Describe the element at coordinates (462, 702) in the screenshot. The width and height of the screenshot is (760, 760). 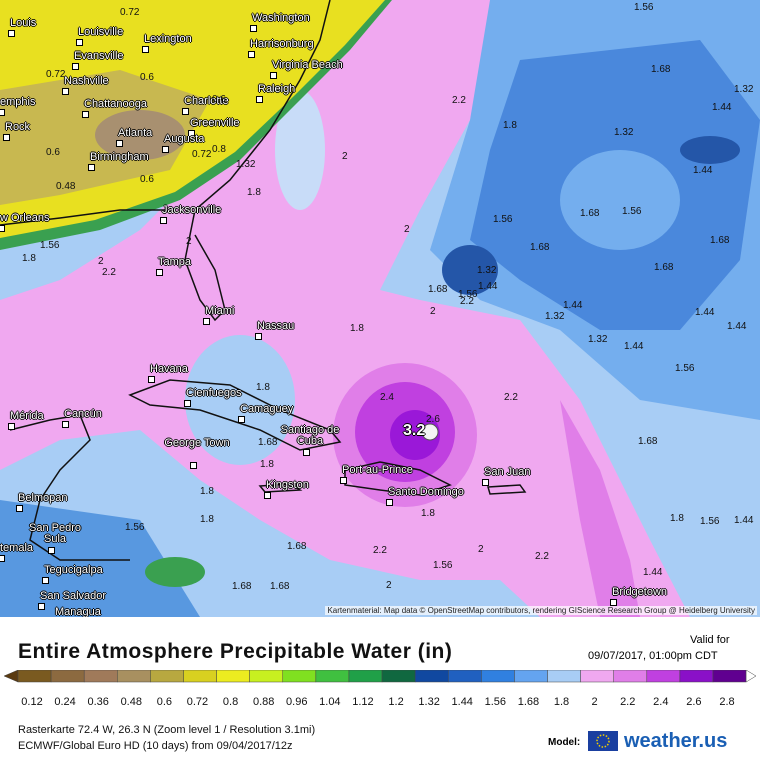
I see `legend-label: 1.44` at that location.